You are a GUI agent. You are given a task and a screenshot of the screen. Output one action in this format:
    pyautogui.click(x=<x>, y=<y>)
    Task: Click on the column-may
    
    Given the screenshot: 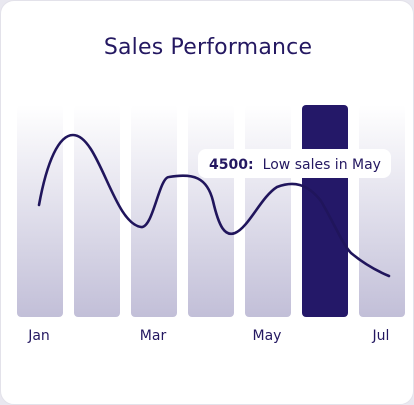 What is the action you would take?
    pyautogui.click(x=268, y=211)
    